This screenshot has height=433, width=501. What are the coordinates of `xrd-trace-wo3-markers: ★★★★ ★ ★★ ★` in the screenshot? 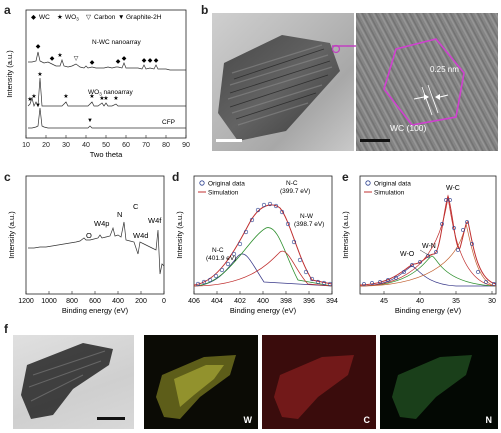 It's located at (72, 87).